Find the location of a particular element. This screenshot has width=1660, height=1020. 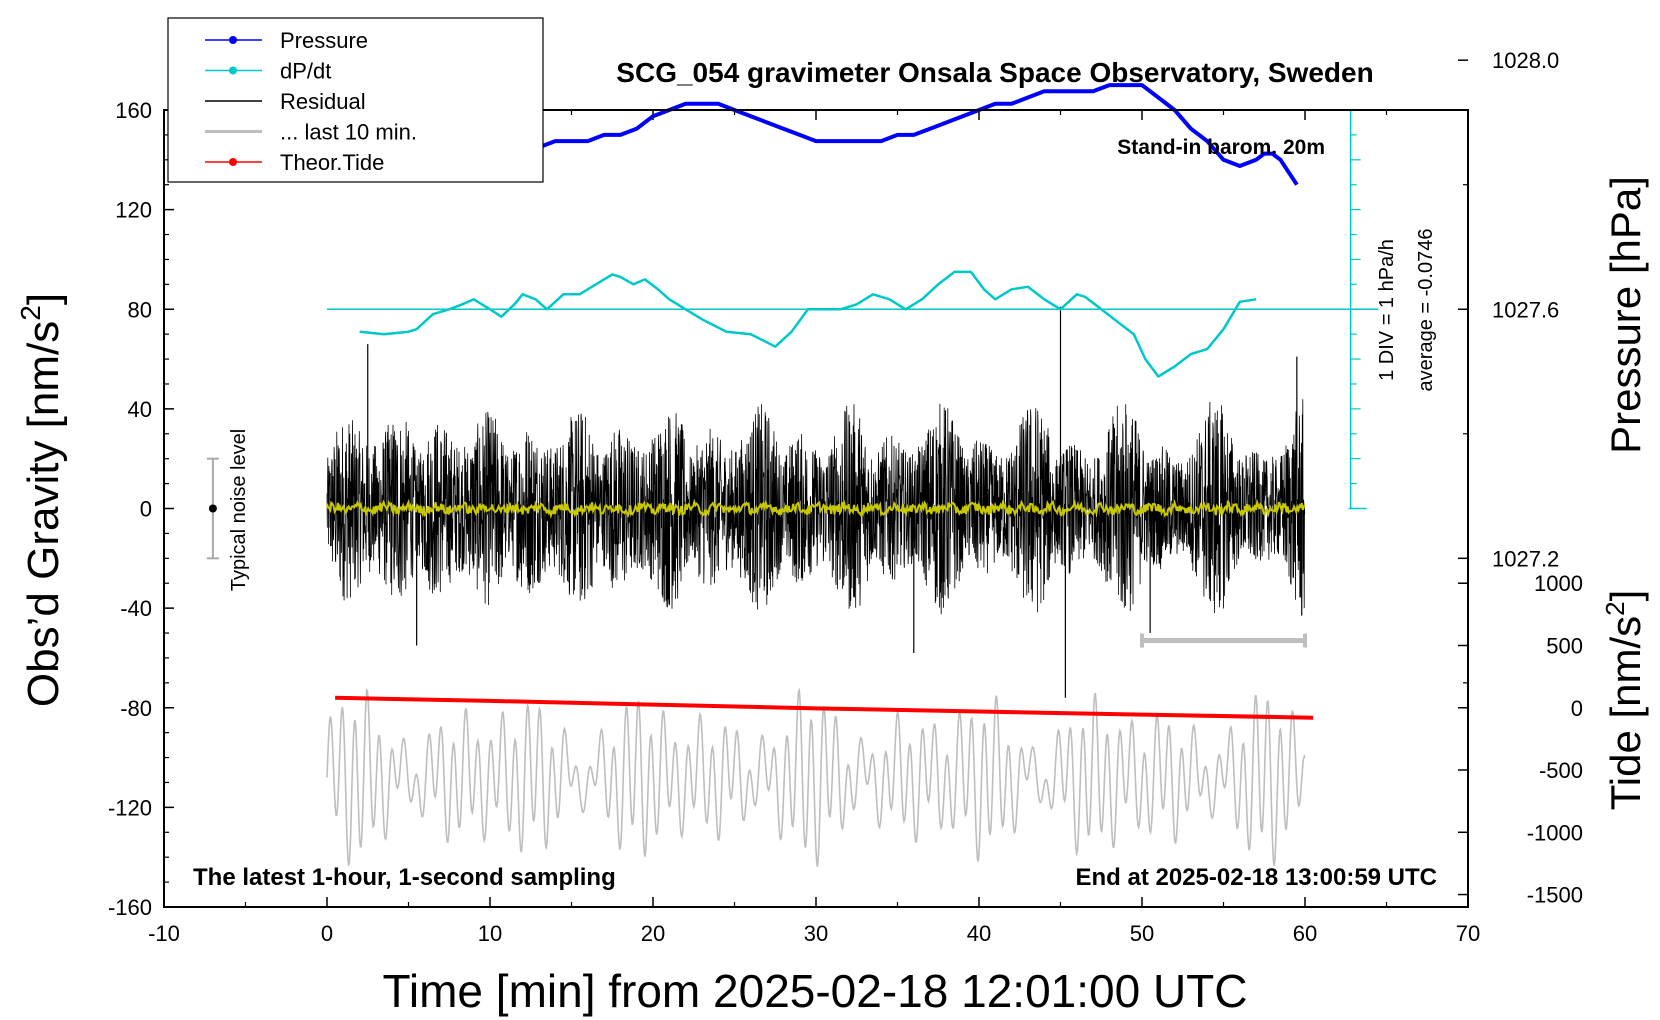

x-tick-label: 10 is located at coordinates (490, 933).